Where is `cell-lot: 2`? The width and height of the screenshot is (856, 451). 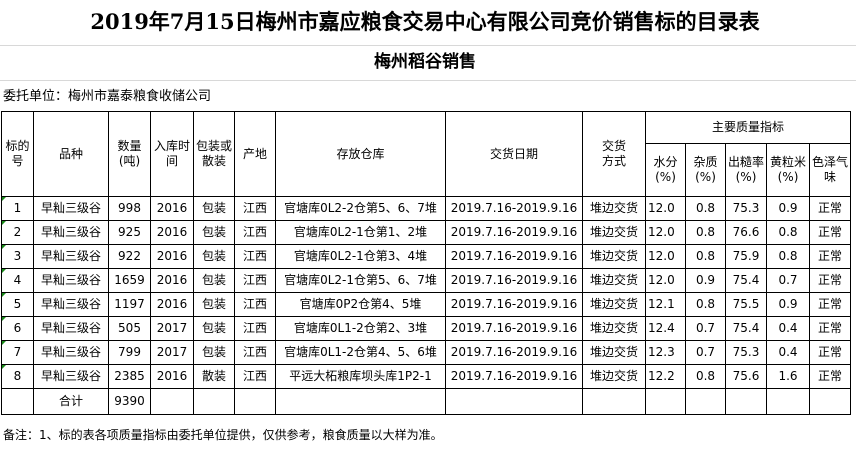
cell-lot: 2 is located at coordinates (17, 232).